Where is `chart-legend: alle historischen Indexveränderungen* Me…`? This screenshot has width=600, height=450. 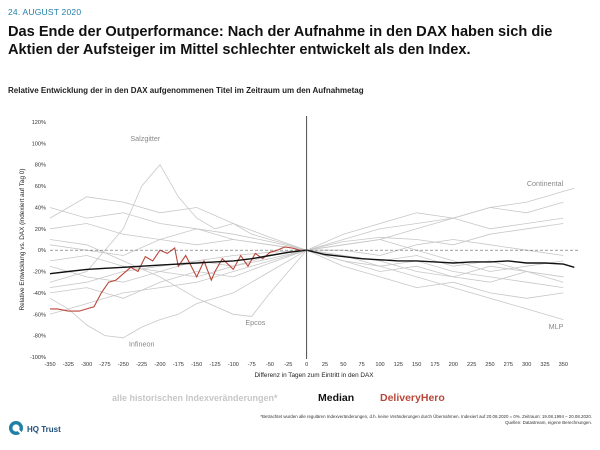
chart-legend: alle historischen Indexveränderungen* Me… is located at coordinates (300, 399).